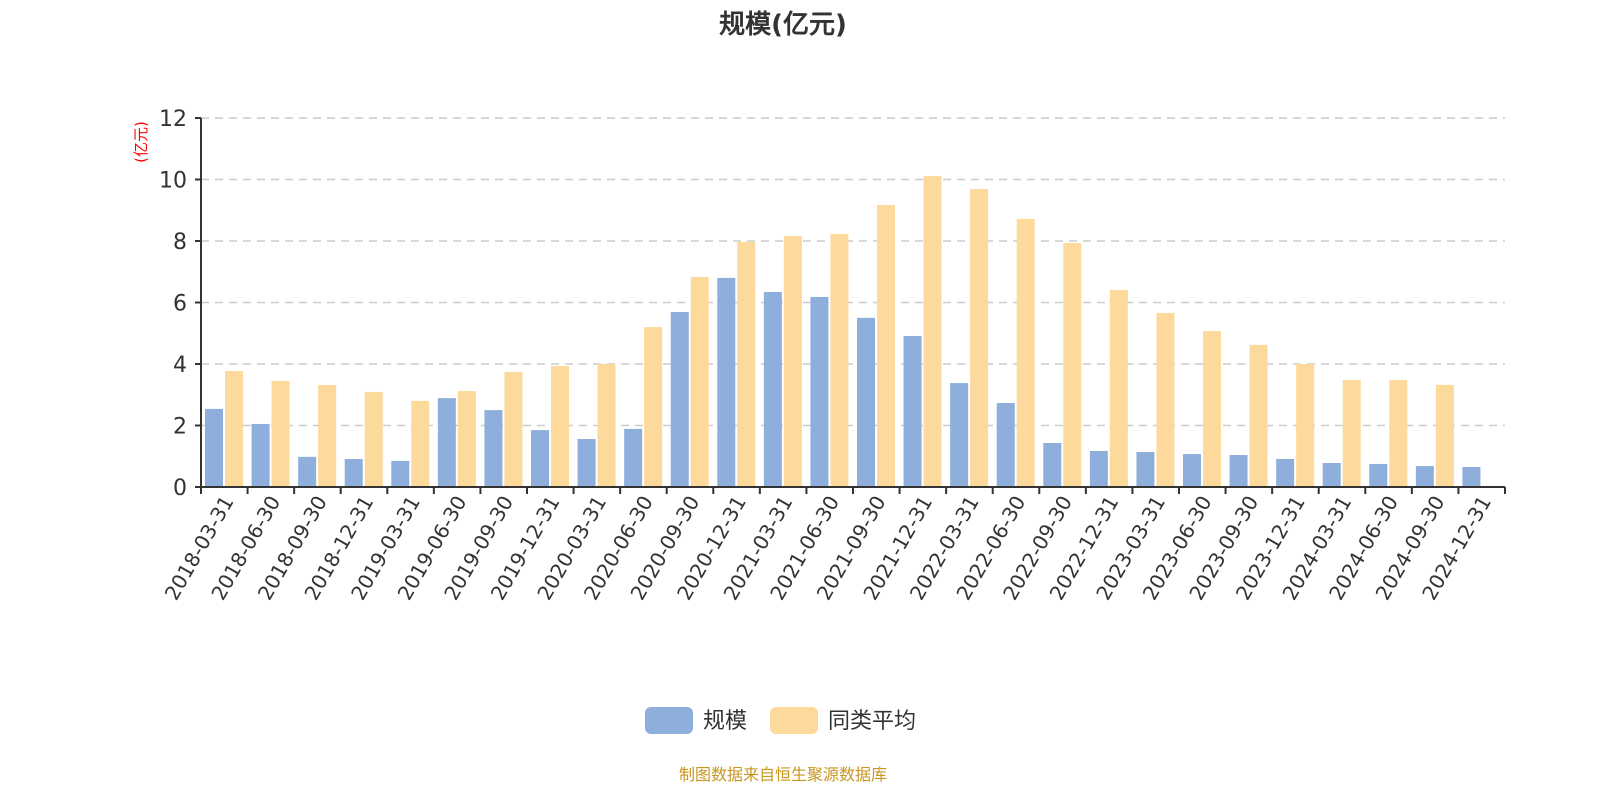 This screenshot has height=800, width=1600. Describe the element at coordinates (783, 25) in the screenshot. I see `chart-title: 规模(亿元)` at that location.